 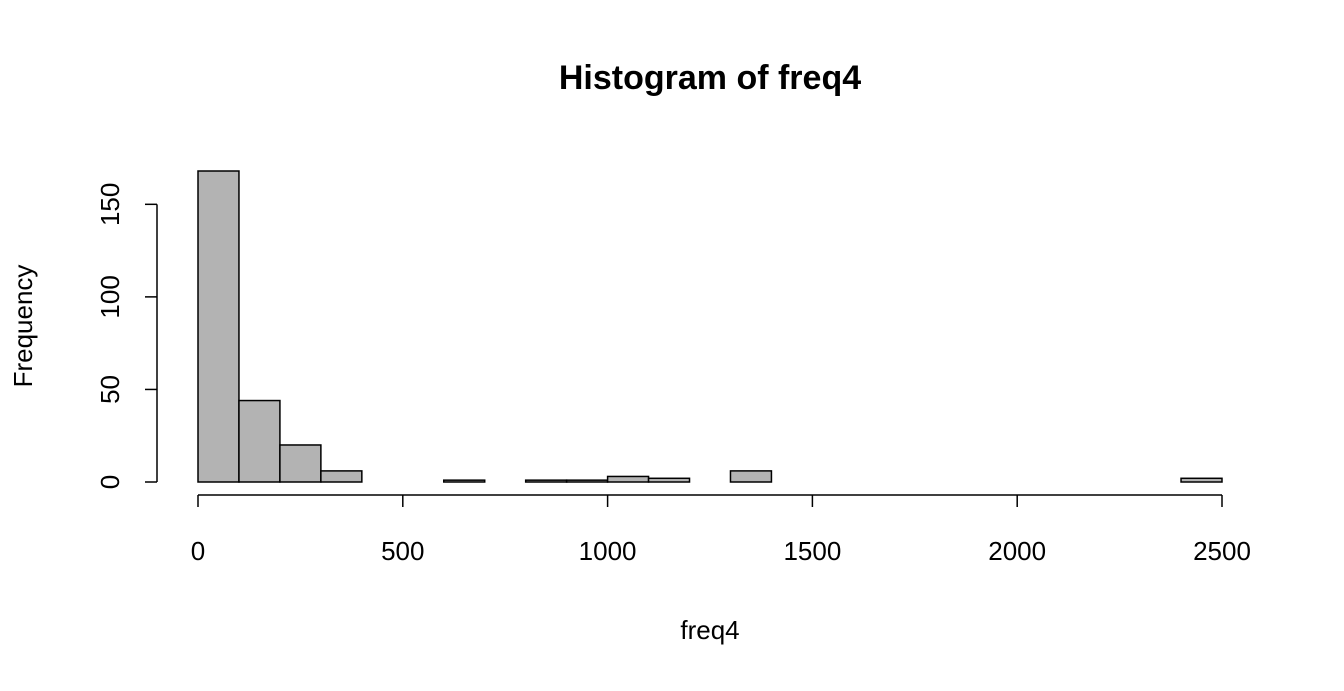 What do you see at coordinates (198, 551) in the screenshot?
I see `x-tick-label: 0` at bounding box center [198, 551].